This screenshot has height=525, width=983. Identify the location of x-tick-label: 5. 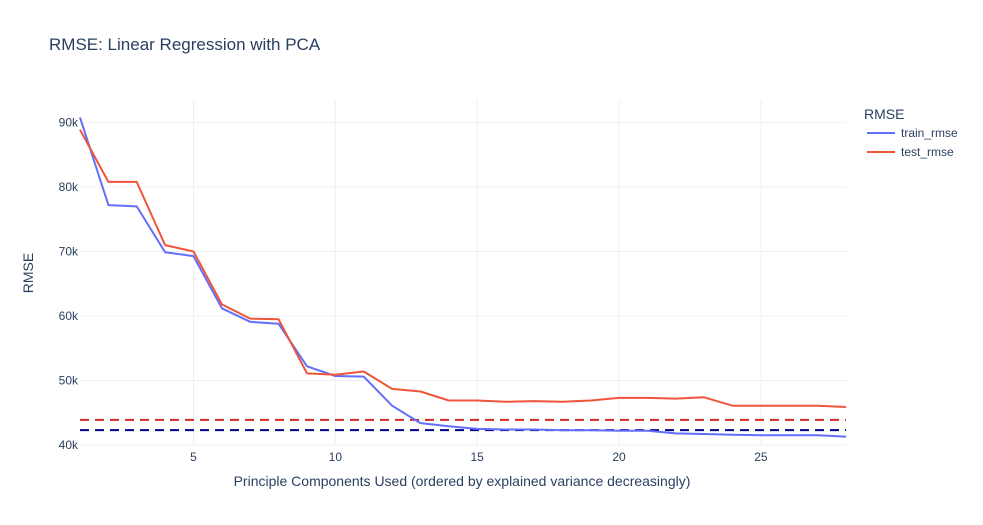
(193, 457).